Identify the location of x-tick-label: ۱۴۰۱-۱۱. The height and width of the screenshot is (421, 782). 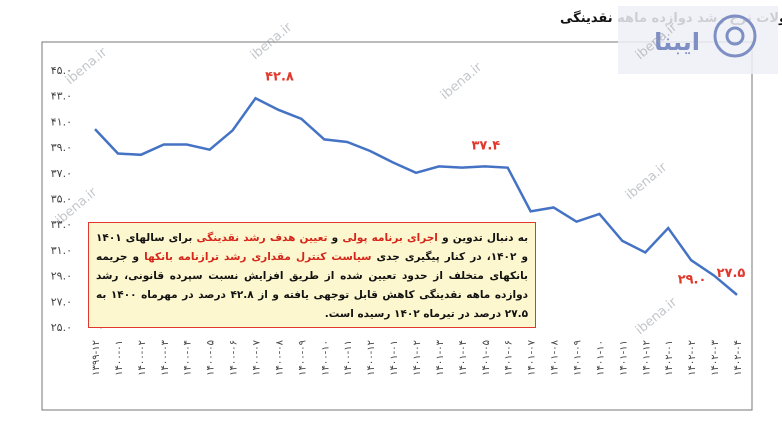
(623, 358).